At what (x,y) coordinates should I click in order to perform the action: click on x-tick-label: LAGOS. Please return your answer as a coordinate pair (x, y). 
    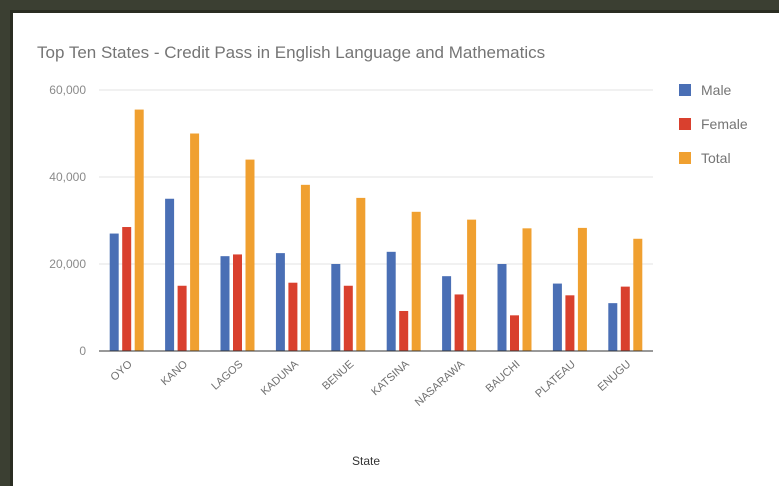
    Looking at the image, I should click on (227, 375).